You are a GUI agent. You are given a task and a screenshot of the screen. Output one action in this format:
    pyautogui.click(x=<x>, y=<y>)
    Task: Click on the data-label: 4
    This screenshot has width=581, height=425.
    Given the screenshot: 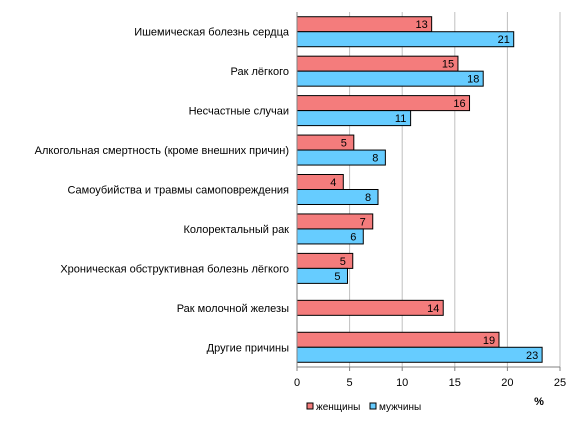 What is the action you would take?
    pyautogui.click(x=333, y=183)
    